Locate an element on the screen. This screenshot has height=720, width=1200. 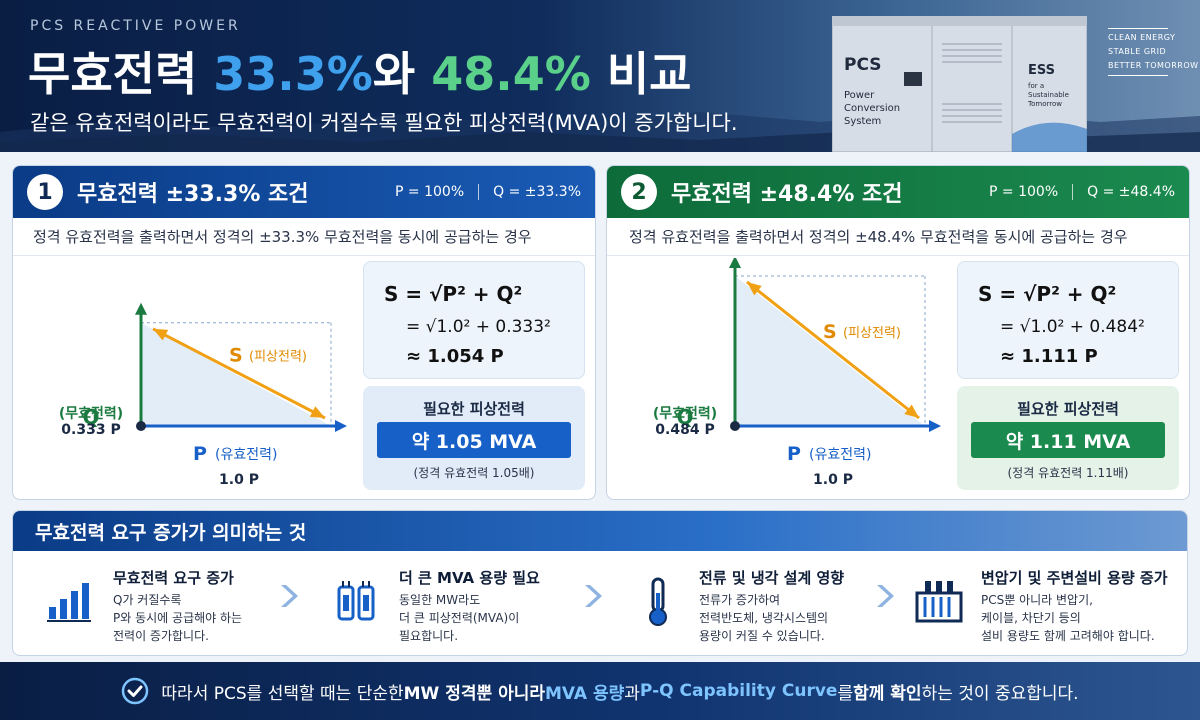
title-percent-2: 48.4% is located at coordinates (511, 74).